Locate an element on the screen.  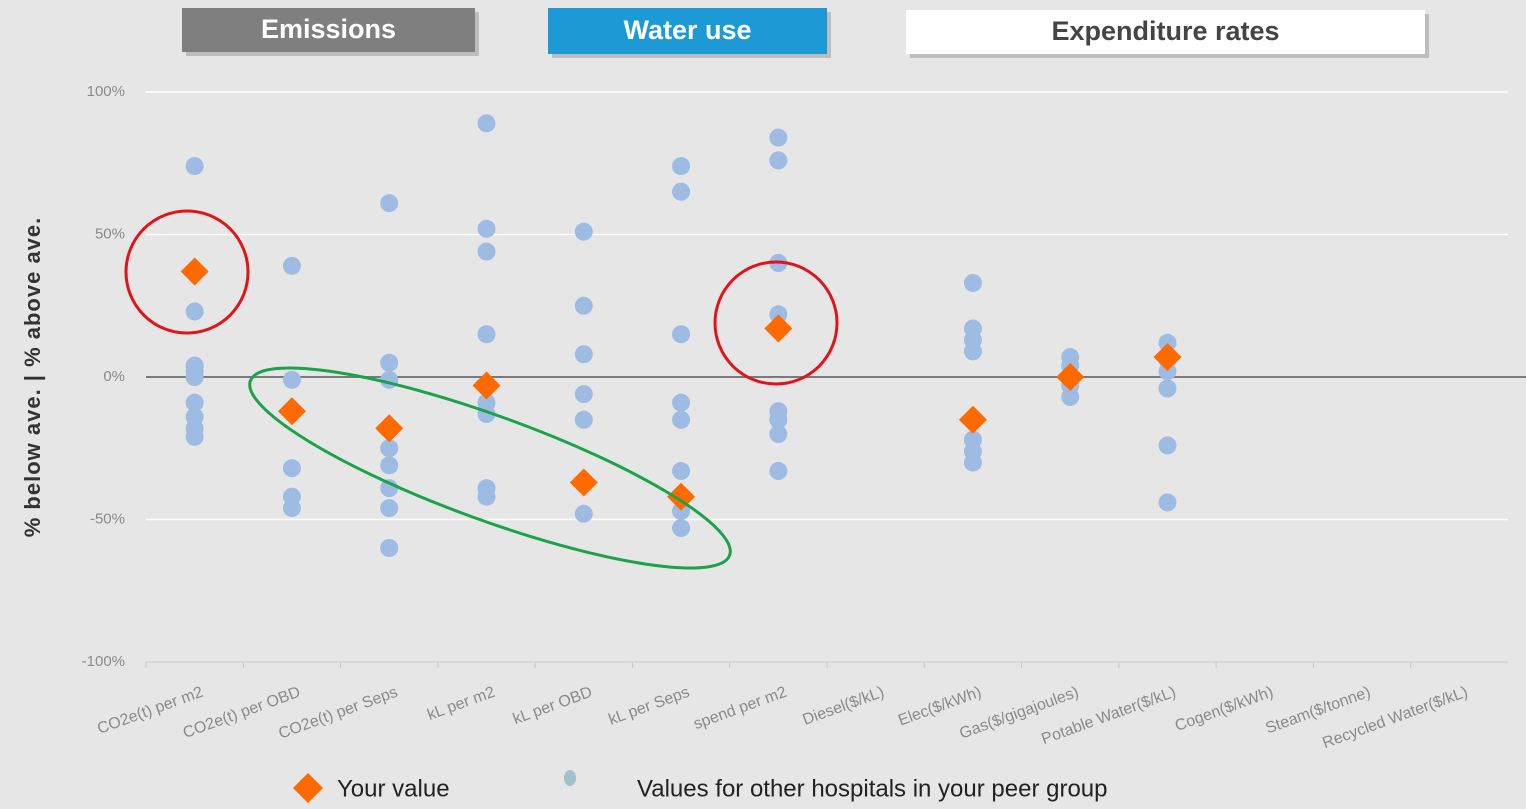
highlight-ellipse is located at coordinates (490, 468).